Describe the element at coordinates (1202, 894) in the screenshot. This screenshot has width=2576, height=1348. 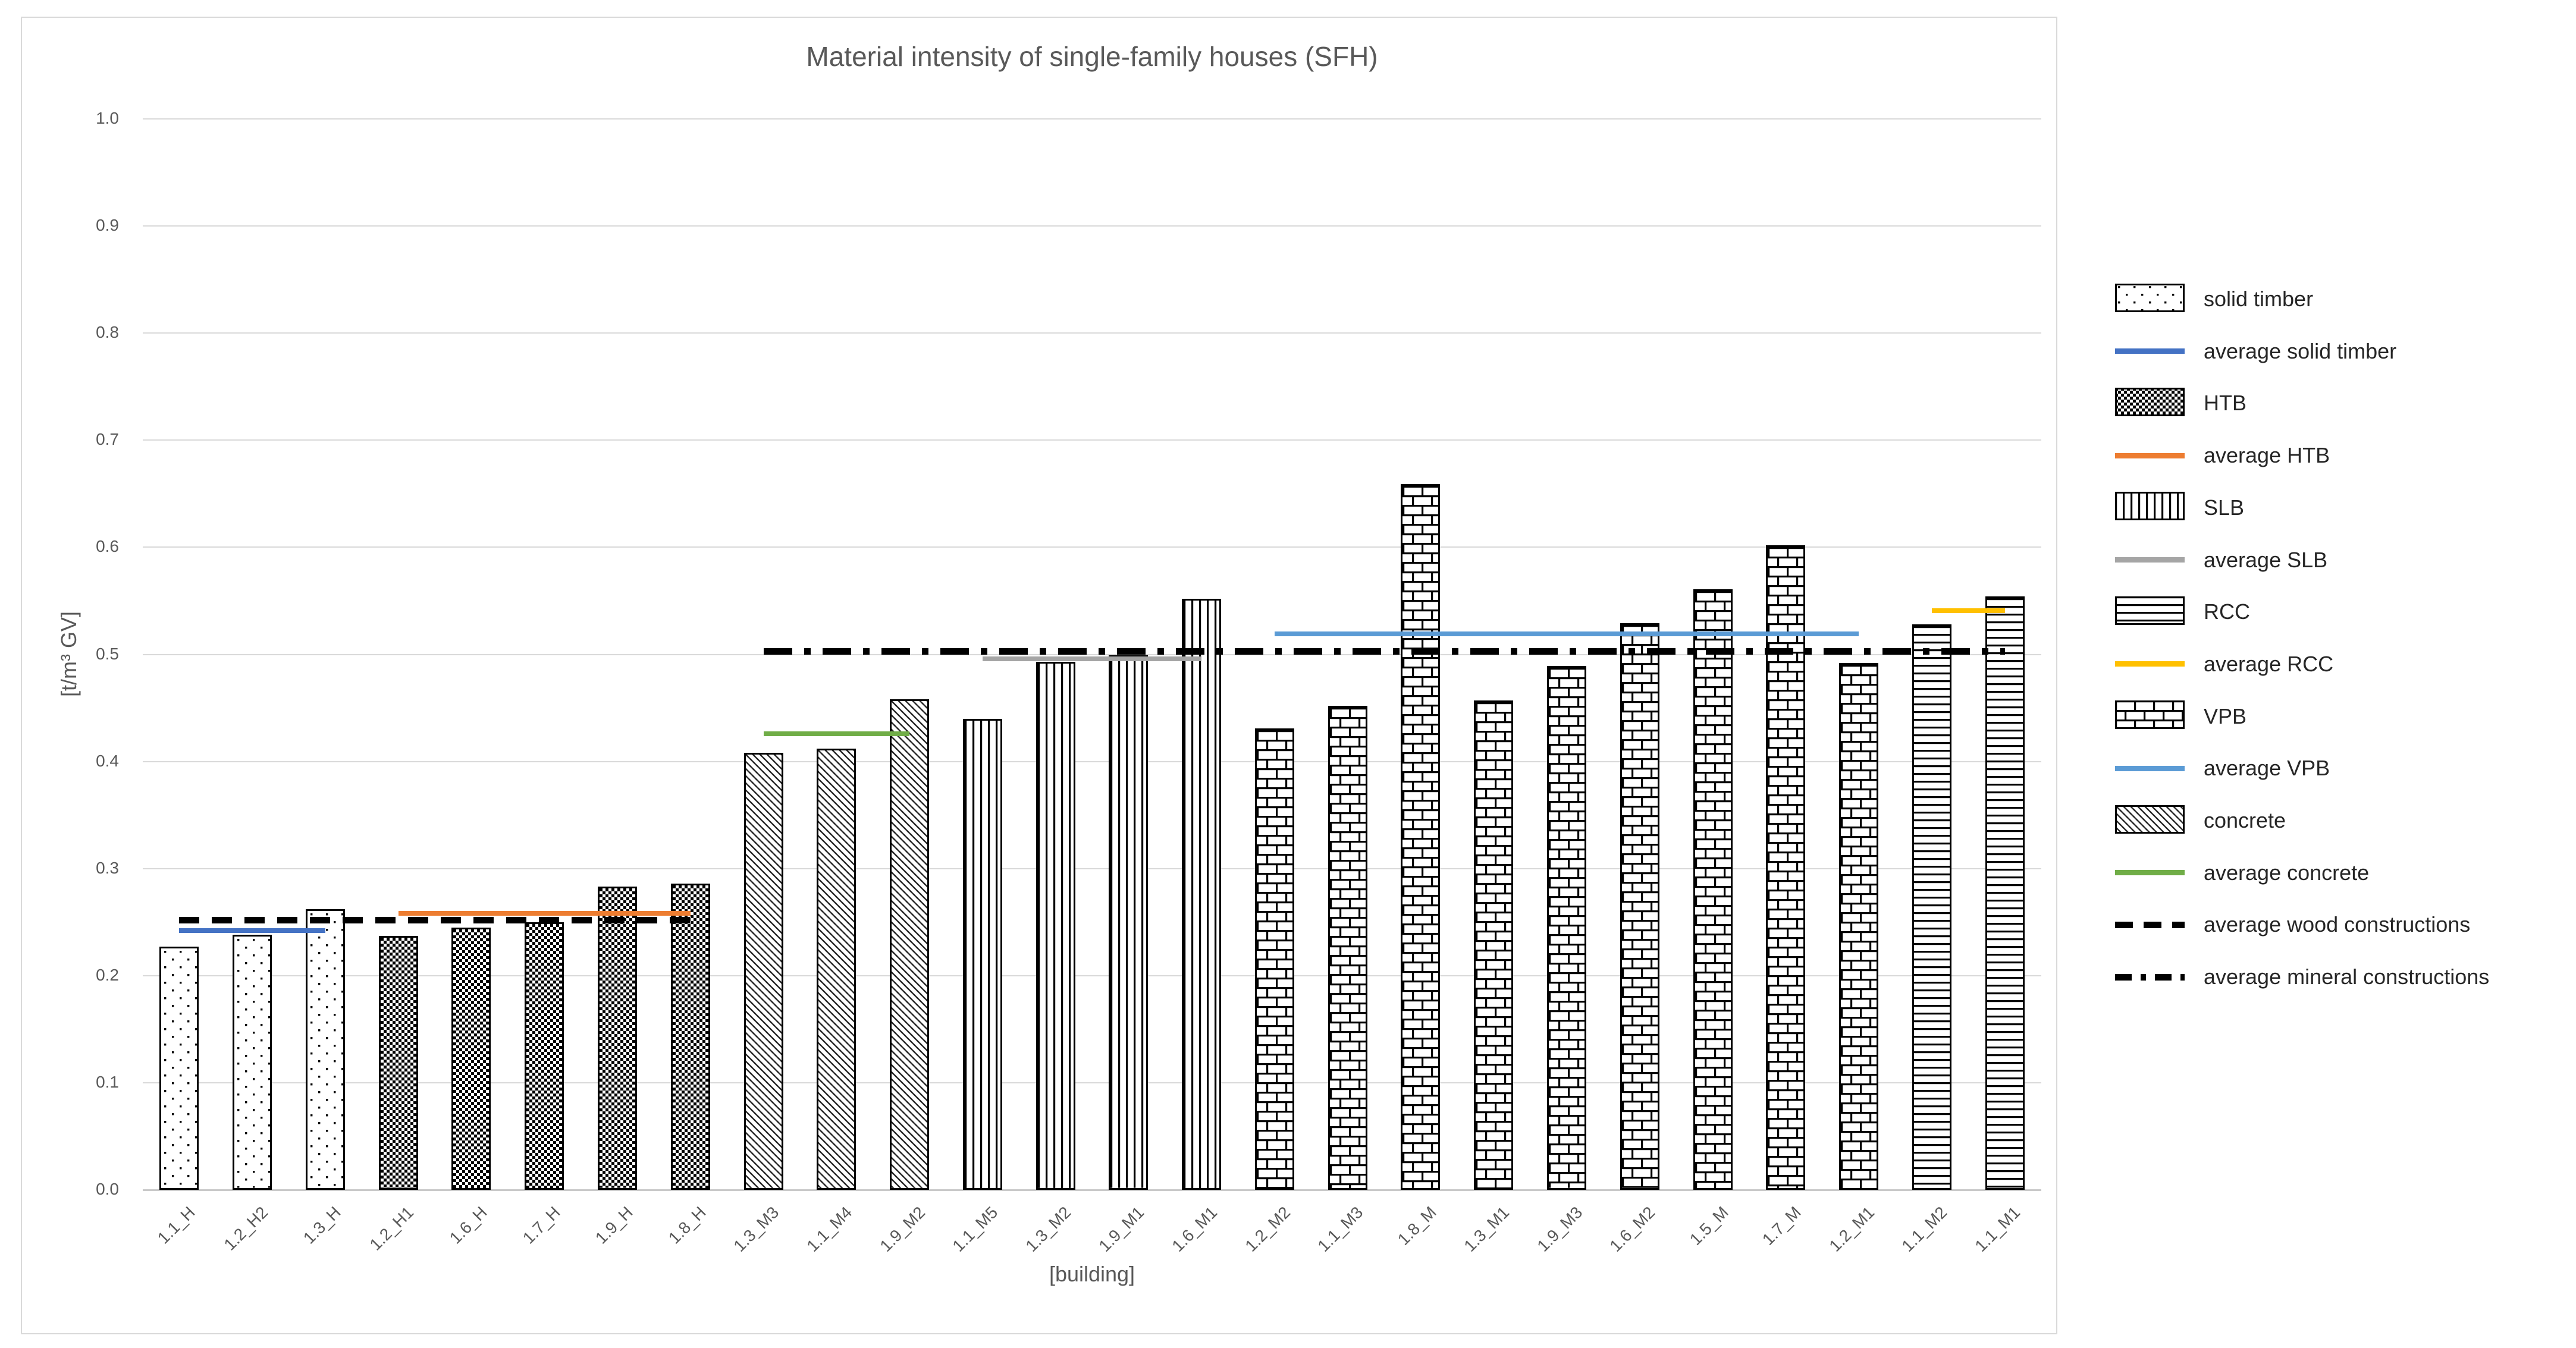
I see `bar-1.6_M1` at that location.